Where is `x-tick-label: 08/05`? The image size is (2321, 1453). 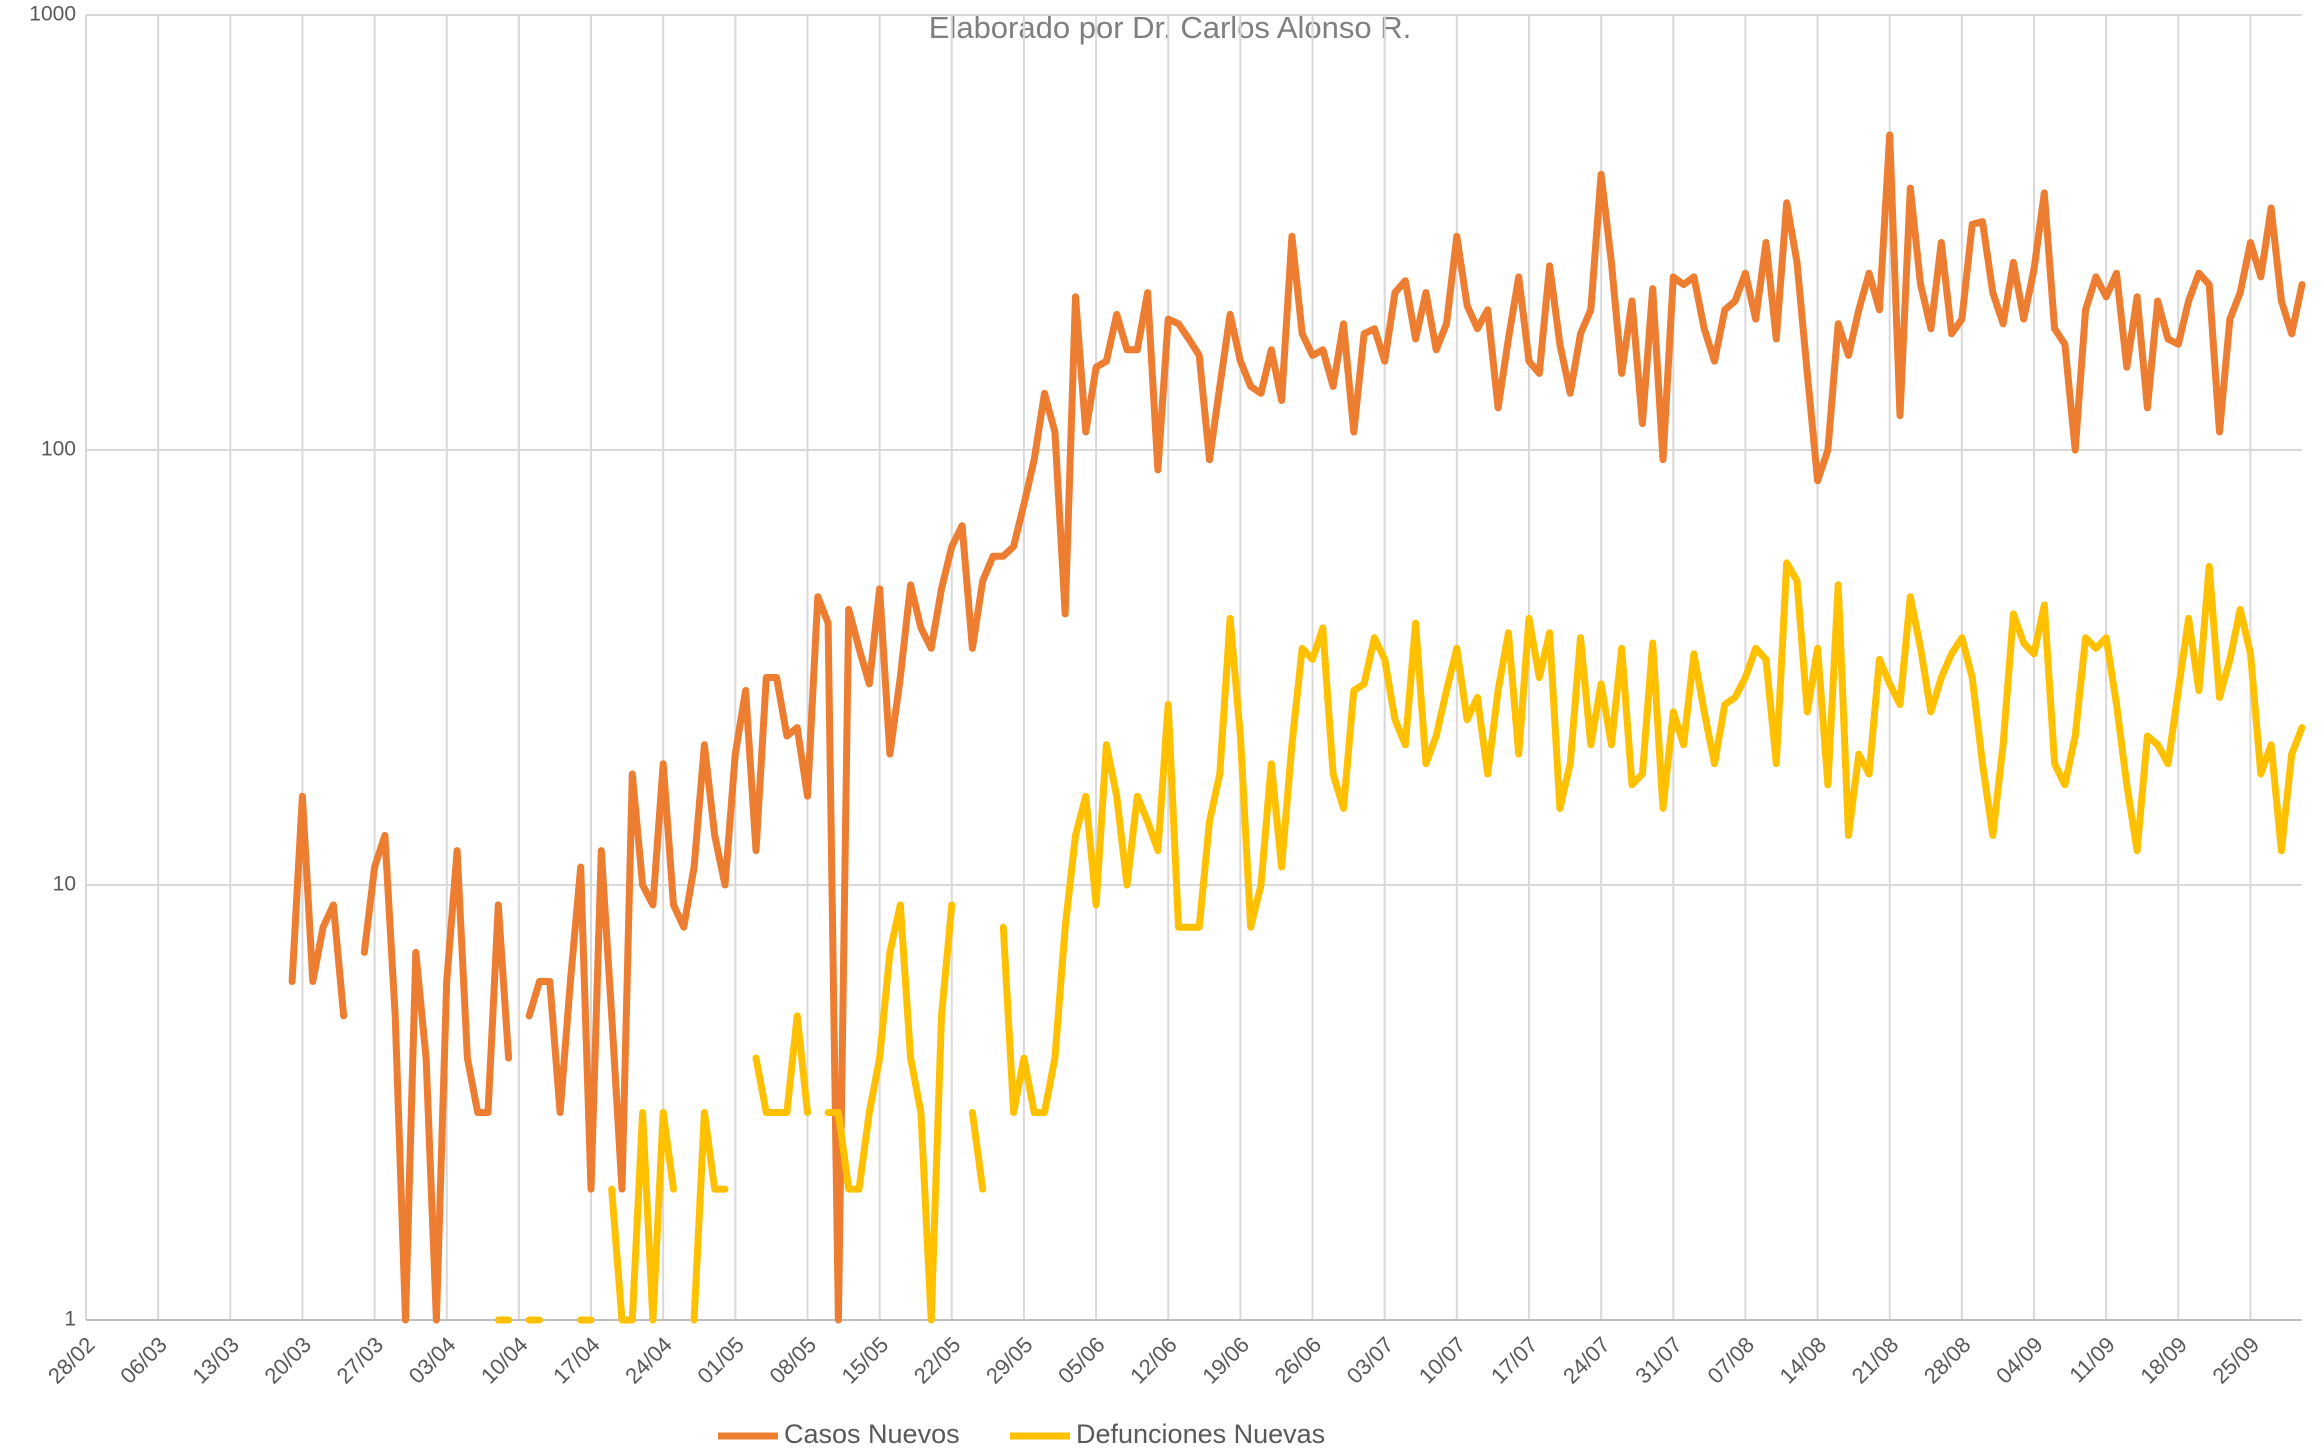 x-tick-label: 08/05 is located at coordinates (793, 1360).